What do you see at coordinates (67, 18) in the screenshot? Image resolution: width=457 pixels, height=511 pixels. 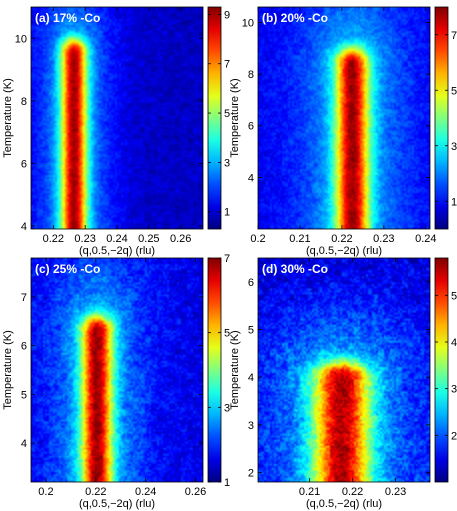 I see `panel-title: (a) 17% -Co` at bounding box center [67, 18].